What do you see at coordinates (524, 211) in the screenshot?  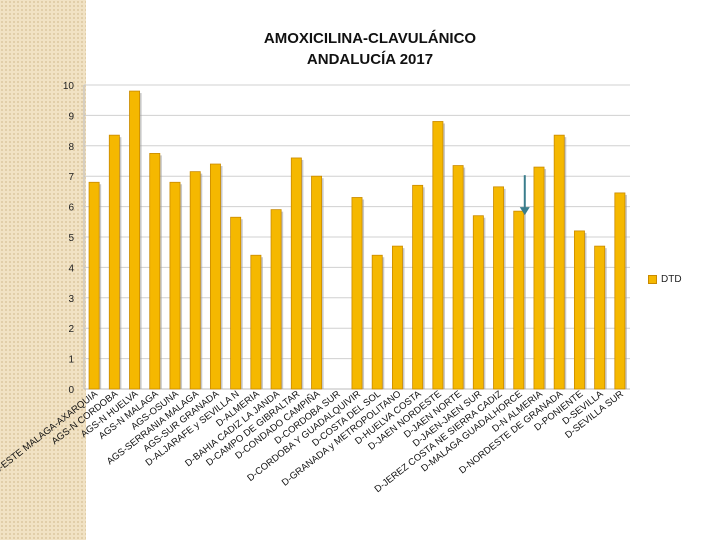 I see `arrow-head` at bounding box center [524, 211].